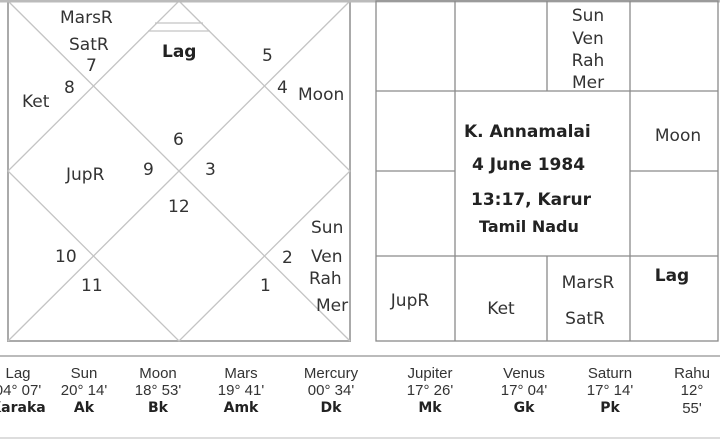 This screenshot has height=442, width=720. I want to click on planet-name: Sun, so click(84, 373).